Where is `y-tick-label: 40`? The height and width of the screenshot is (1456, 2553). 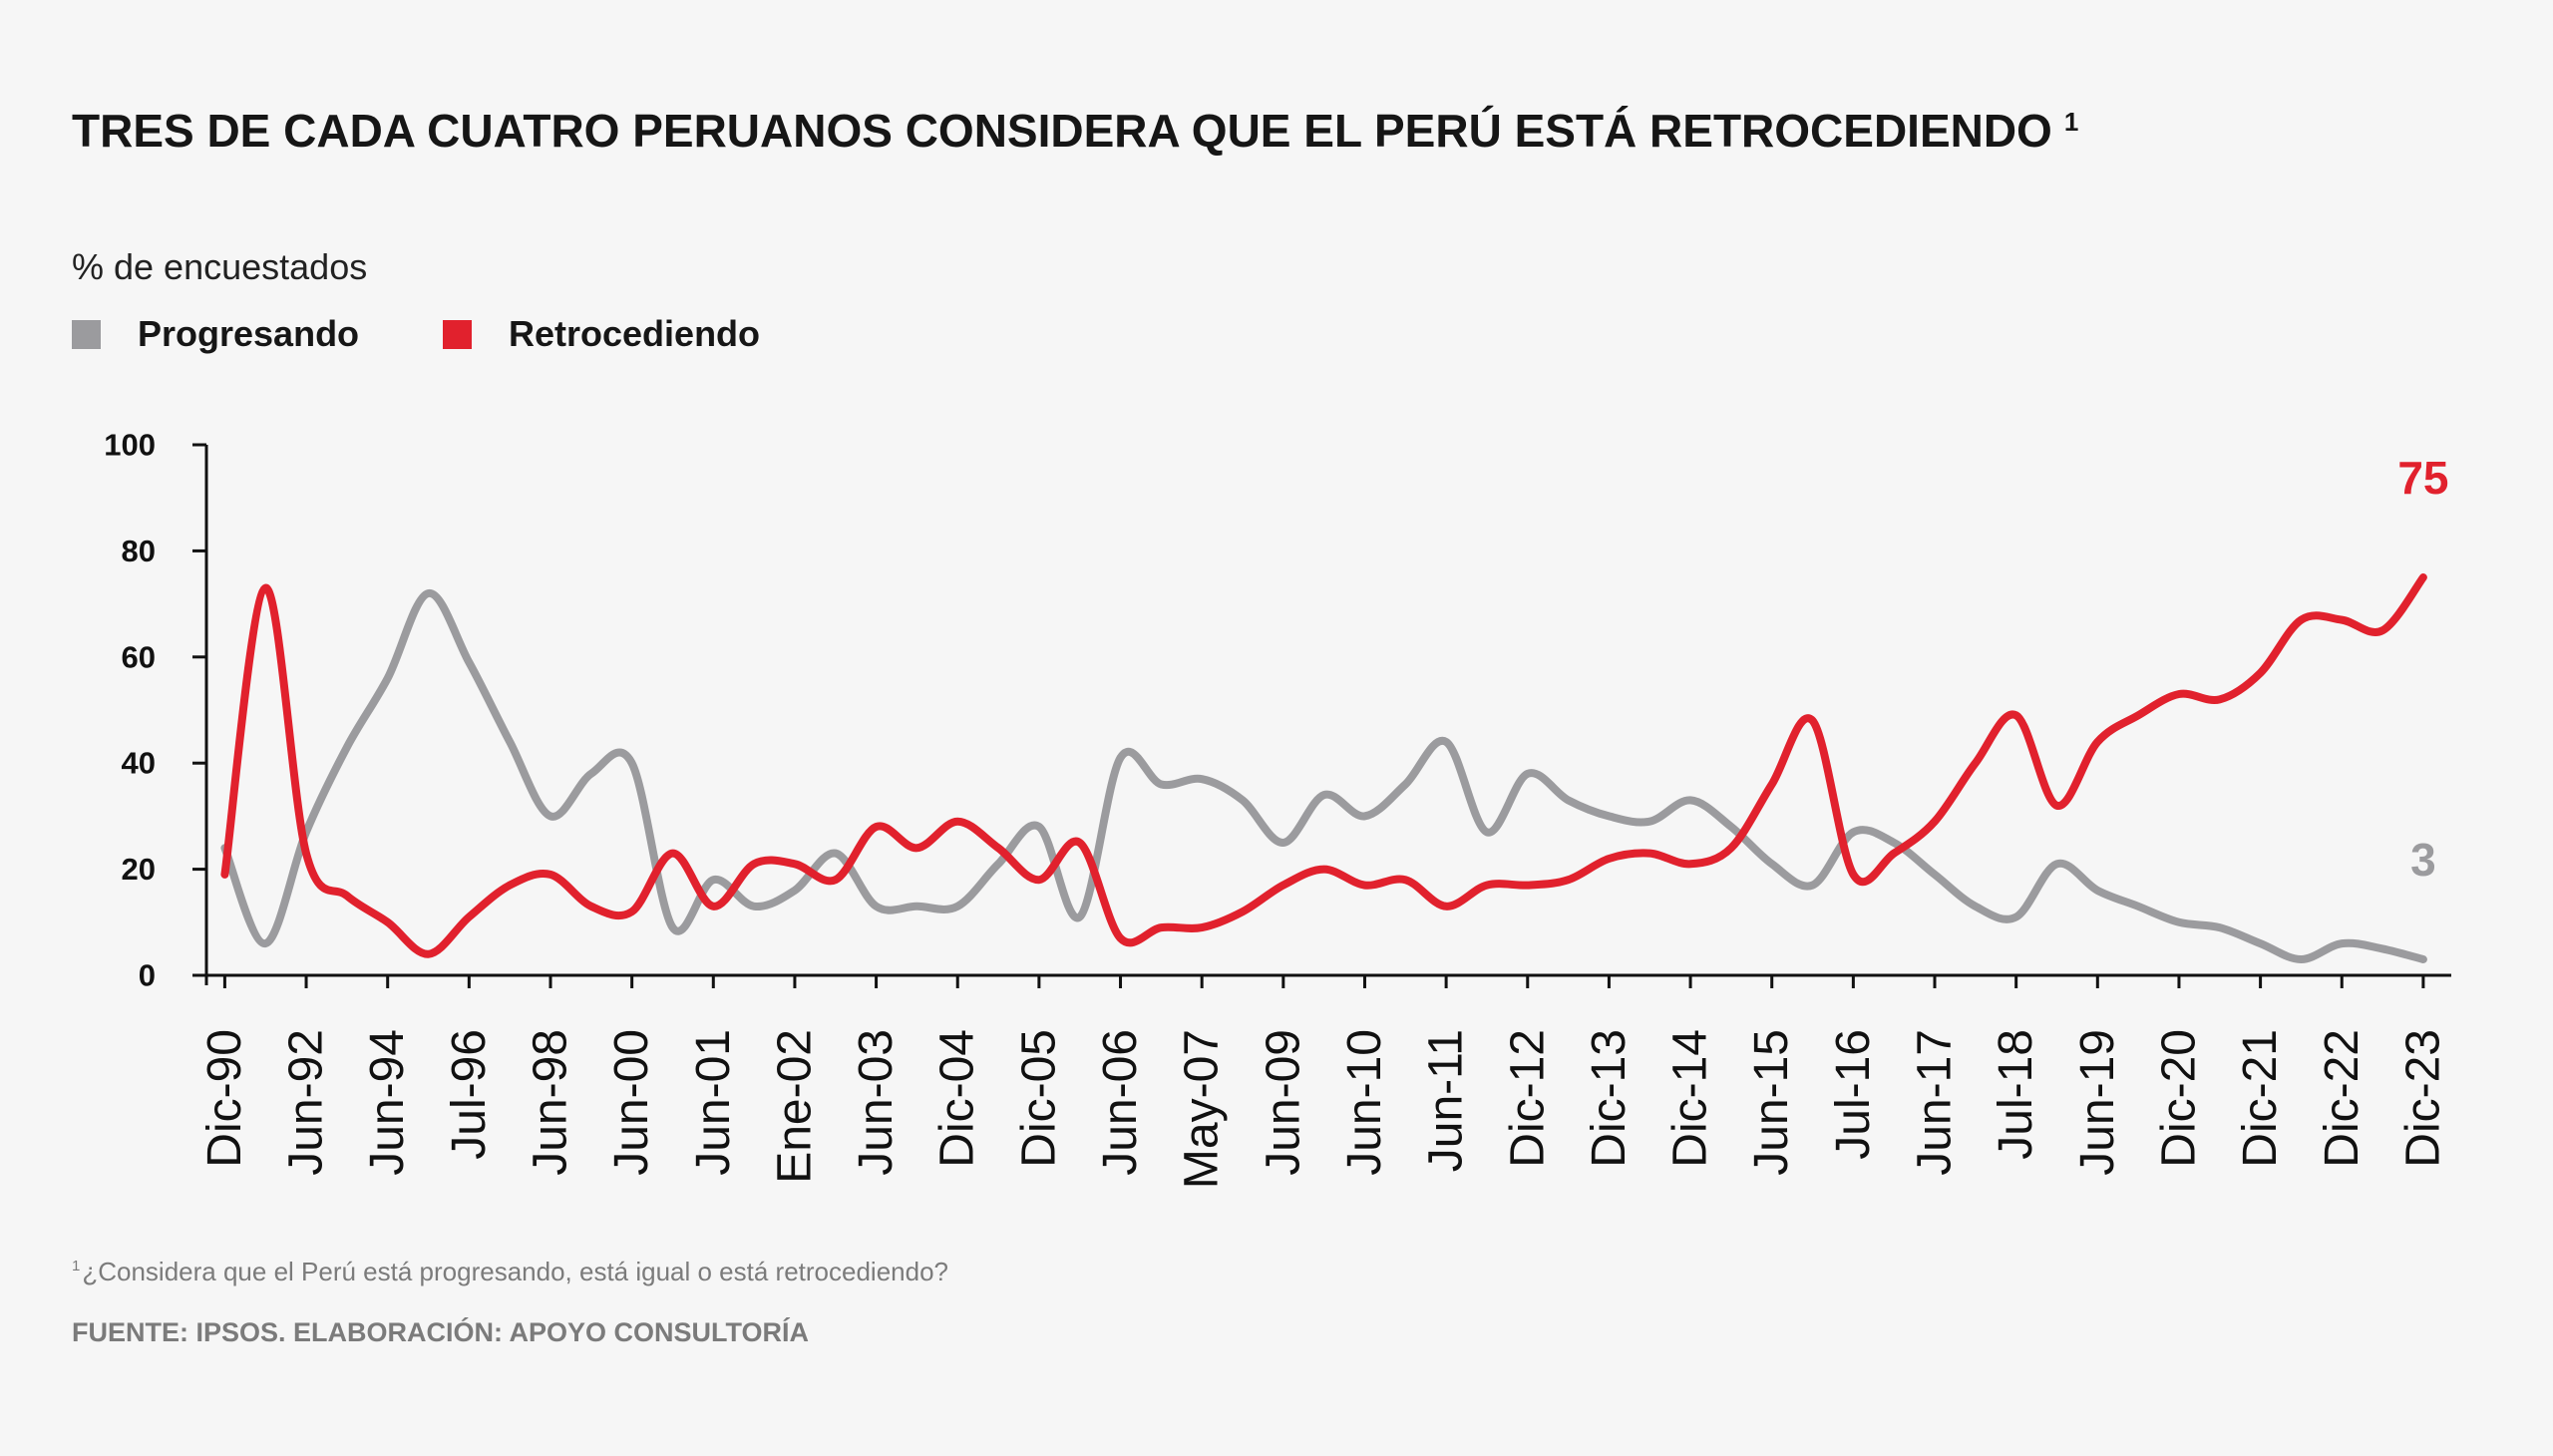 y-tick-label: 40 is located at coordinates (139, 763).